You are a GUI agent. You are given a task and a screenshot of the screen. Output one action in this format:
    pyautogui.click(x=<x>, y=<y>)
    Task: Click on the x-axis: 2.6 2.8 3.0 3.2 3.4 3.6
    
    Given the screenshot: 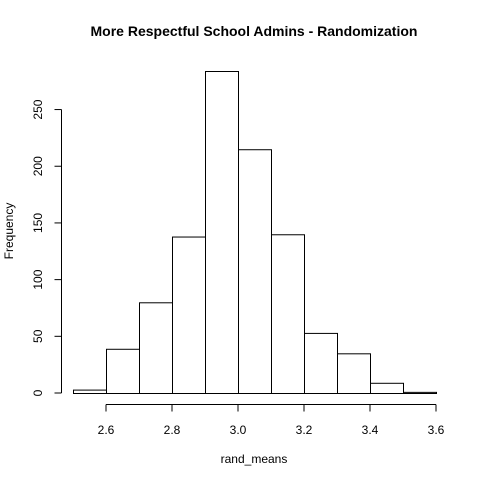 What is the action you would take?
    pyautogui.click(x=271, y=421)
    